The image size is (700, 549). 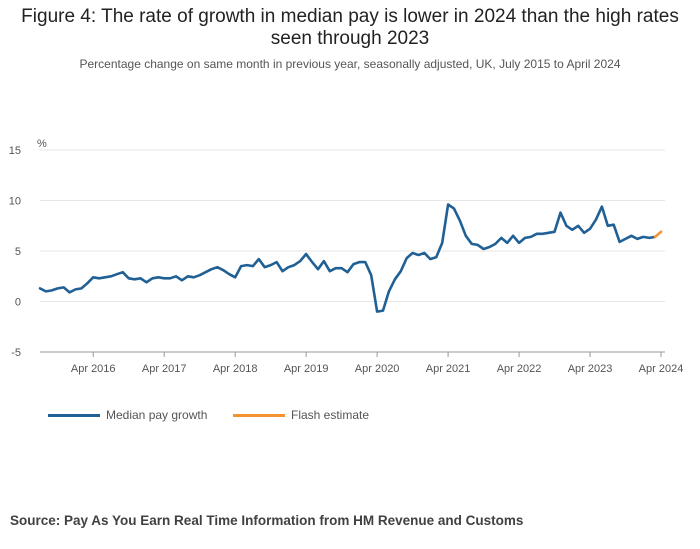 I want to click on legend-item-flash: Flash estimate, so click(x=301, y=415).